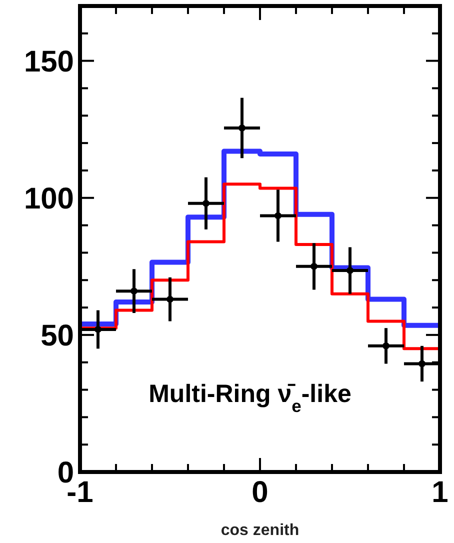  Describe the element at coordinates (49, 199) in the screenshot. I see `y-tick-label: 100` at that location.